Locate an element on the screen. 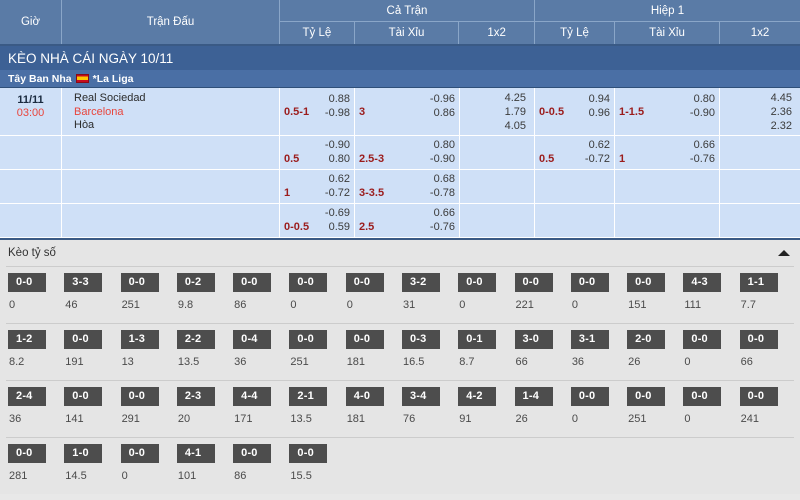 The width and height of the screenshot is (800, 500). firsthalf-overunder-cell is located at coordinates (667, 186).